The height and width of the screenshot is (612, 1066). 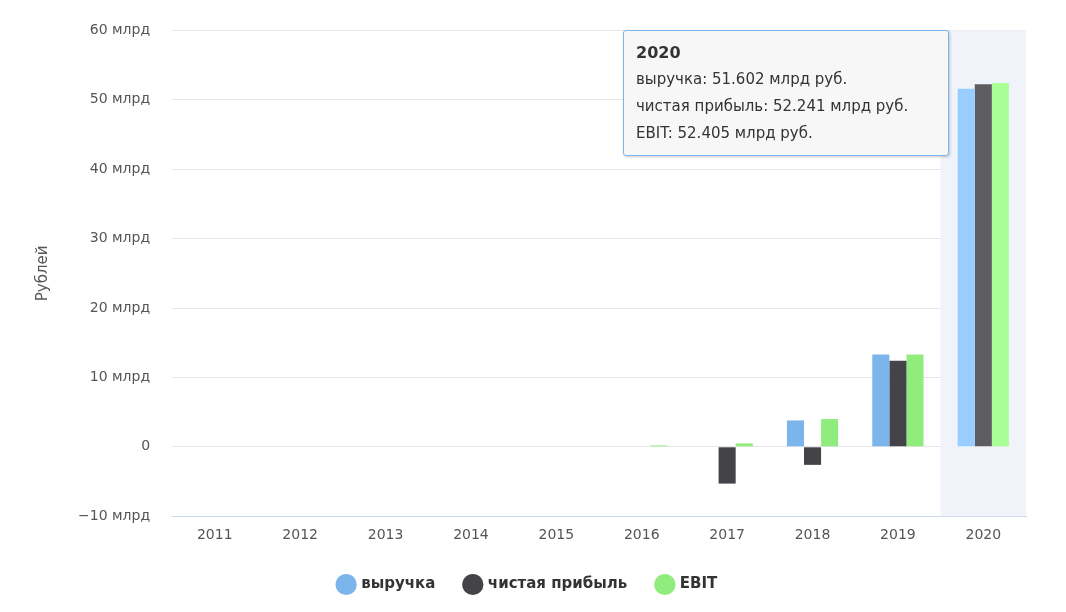 What do you see at coordinates (983, 534) in the screenshot?
I see `x-tick-label: 2020` at bounding box center [983, 534].